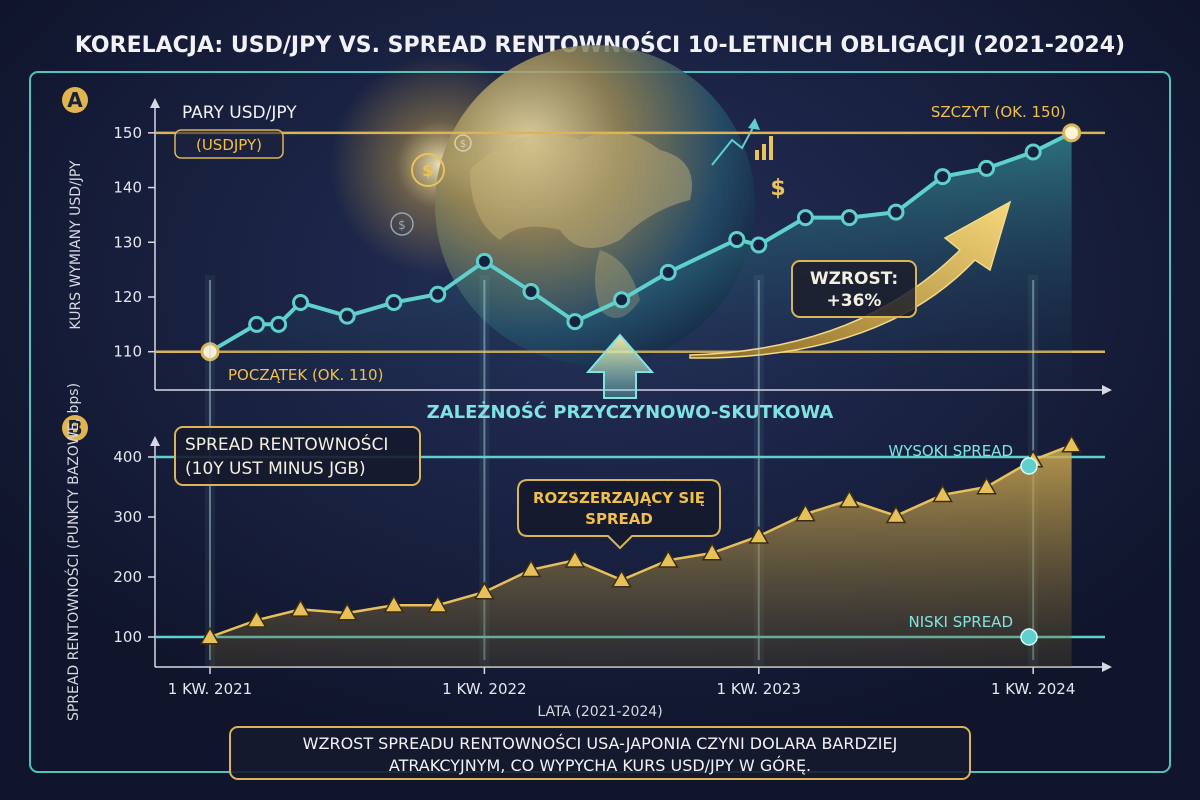  Describe the element at coordinates (735, 142) in the screenshot. I see `growth-arrow-icon` at that location.